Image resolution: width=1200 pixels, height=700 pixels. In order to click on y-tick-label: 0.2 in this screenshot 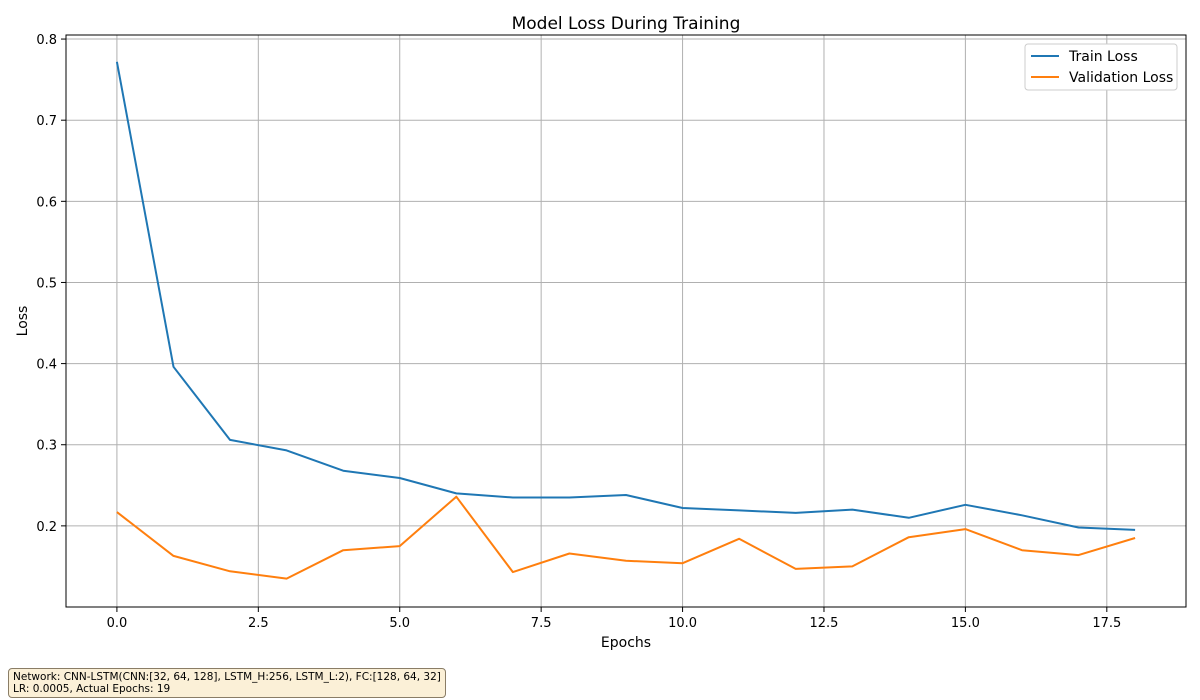, I will do `click(46, 527)`.